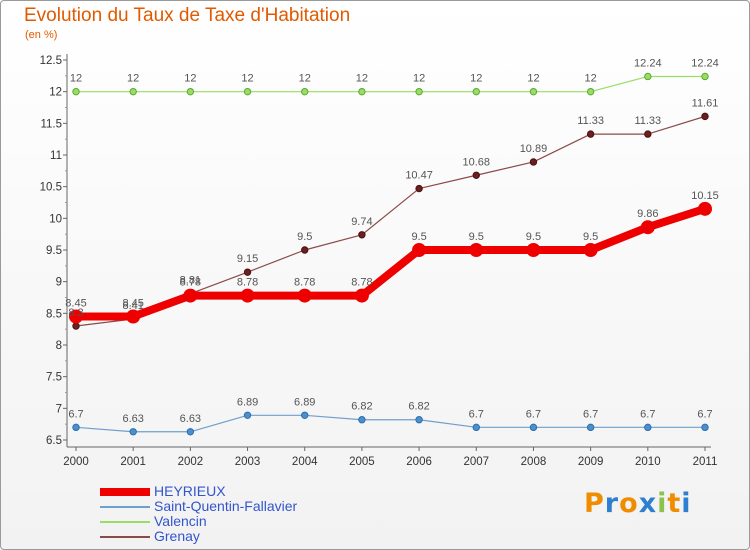  What do you see at coordinates (59, 346) in the screenshot?
I see `y-tick-label: 8` at bounding box center [59, 346].